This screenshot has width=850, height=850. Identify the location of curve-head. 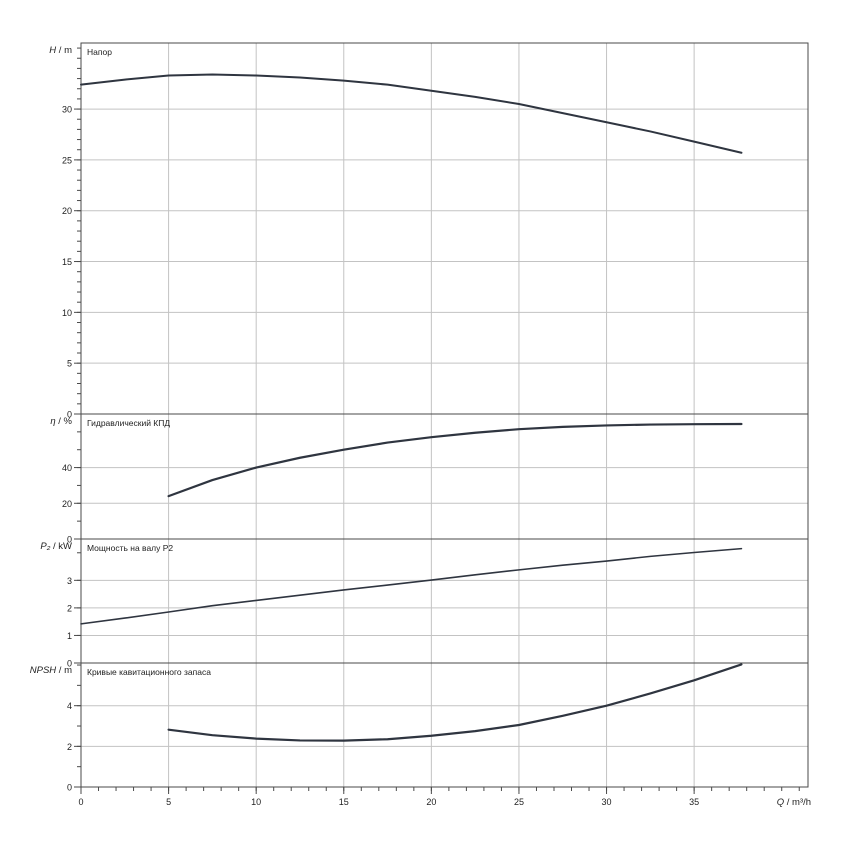
(411, 113).